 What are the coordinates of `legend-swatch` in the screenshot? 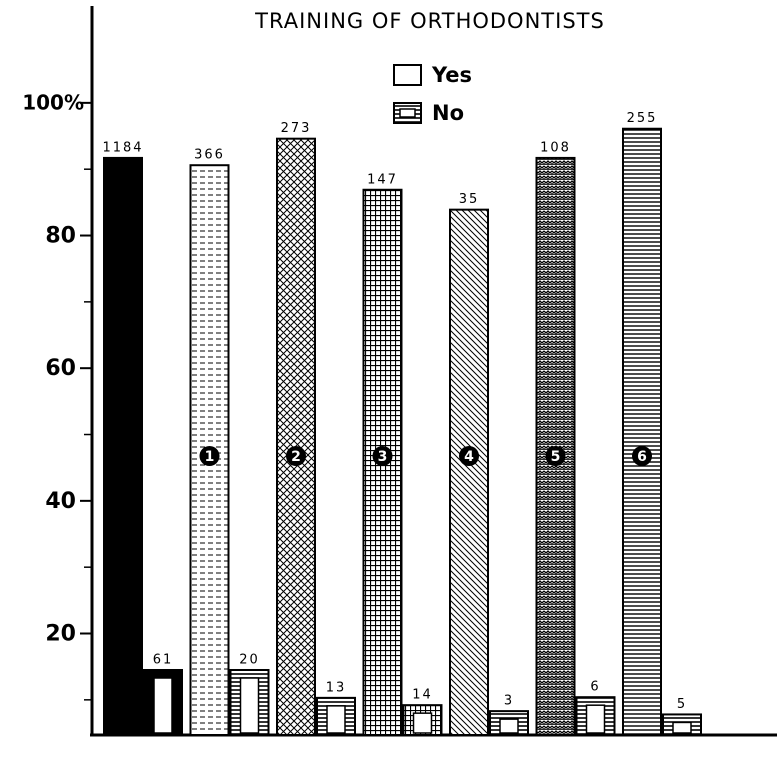 It's located at (407, 75).